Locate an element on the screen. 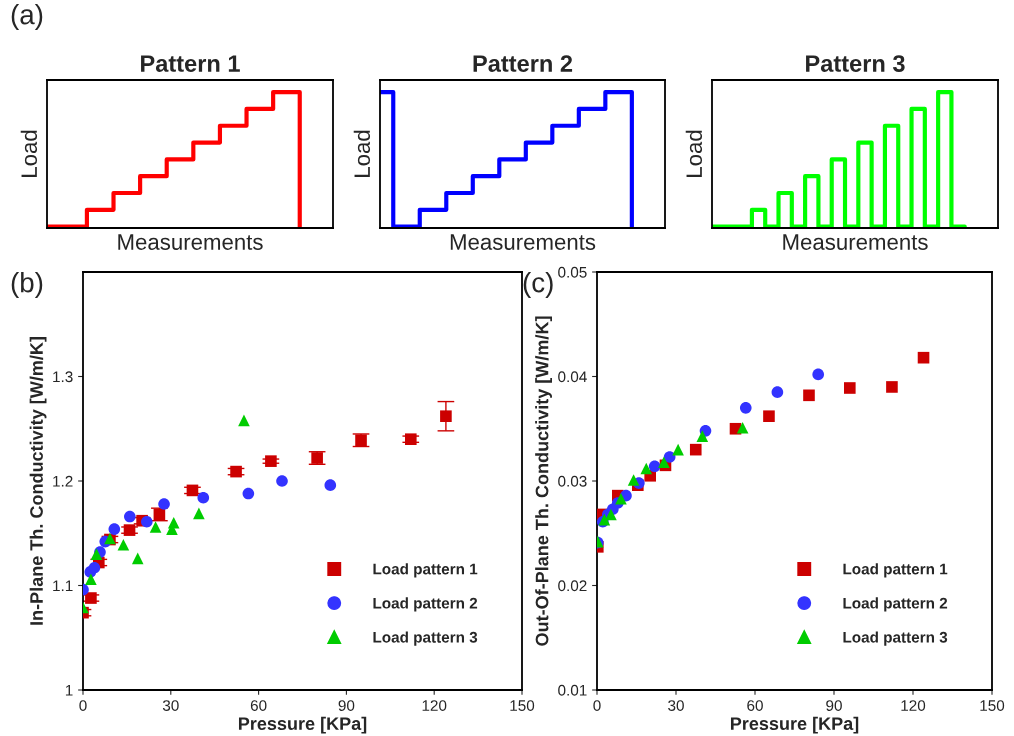  text: (a) is located at coordinates (27, 17).